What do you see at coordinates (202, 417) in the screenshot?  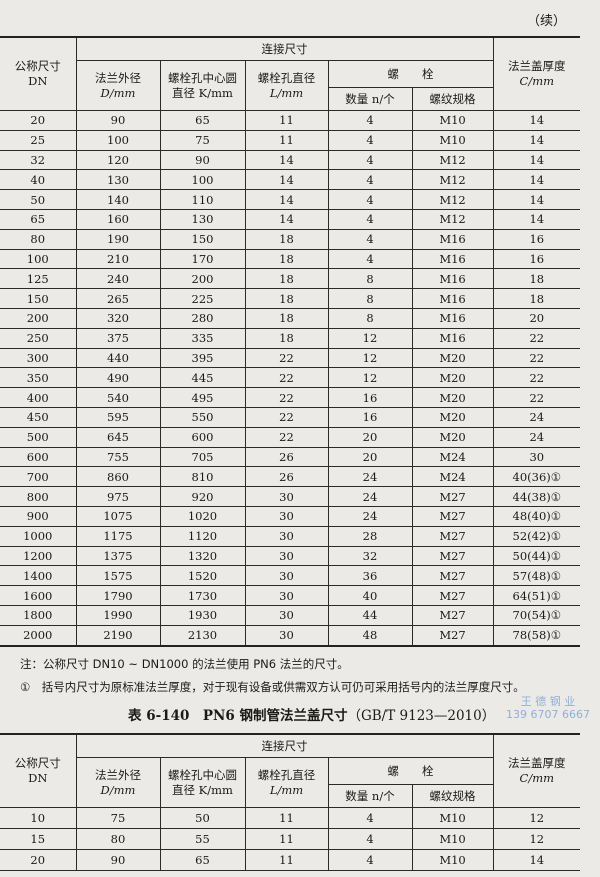 I see `table-cell: 550` at bounding box center [202, 417].